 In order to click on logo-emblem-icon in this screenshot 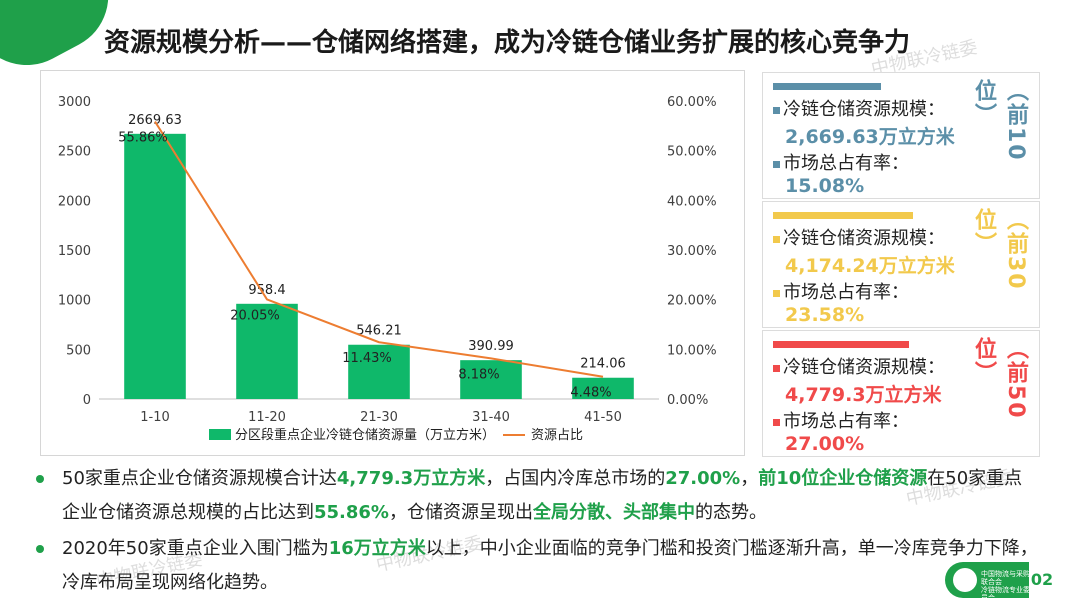, I will do `click(965, 580)`.